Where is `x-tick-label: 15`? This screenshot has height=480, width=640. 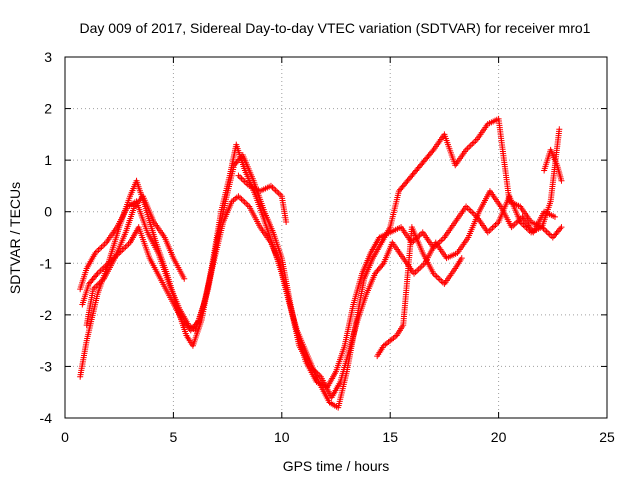
x-tick-label: 15 is located at coordinates (390, 437).